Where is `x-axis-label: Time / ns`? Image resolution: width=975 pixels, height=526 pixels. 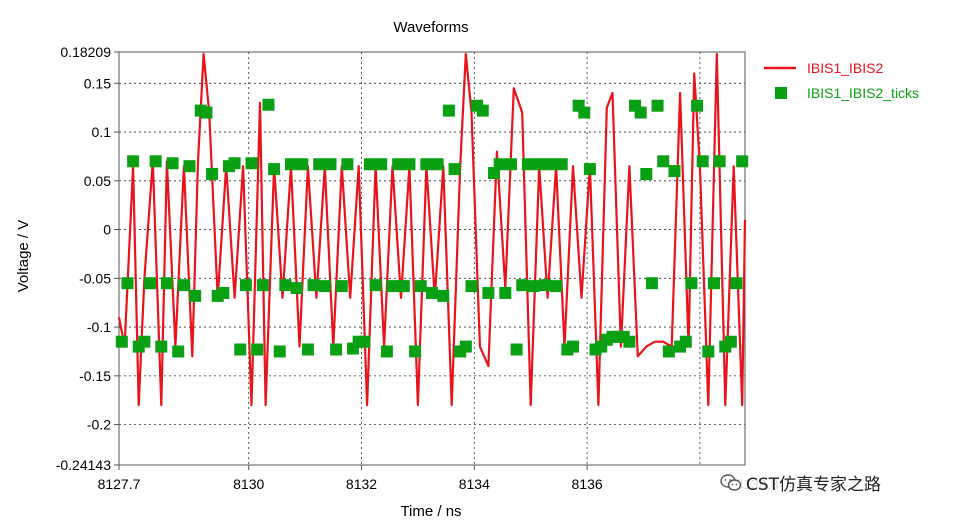
x-axis-label: Time / ns is located at coordinates (430, 511).